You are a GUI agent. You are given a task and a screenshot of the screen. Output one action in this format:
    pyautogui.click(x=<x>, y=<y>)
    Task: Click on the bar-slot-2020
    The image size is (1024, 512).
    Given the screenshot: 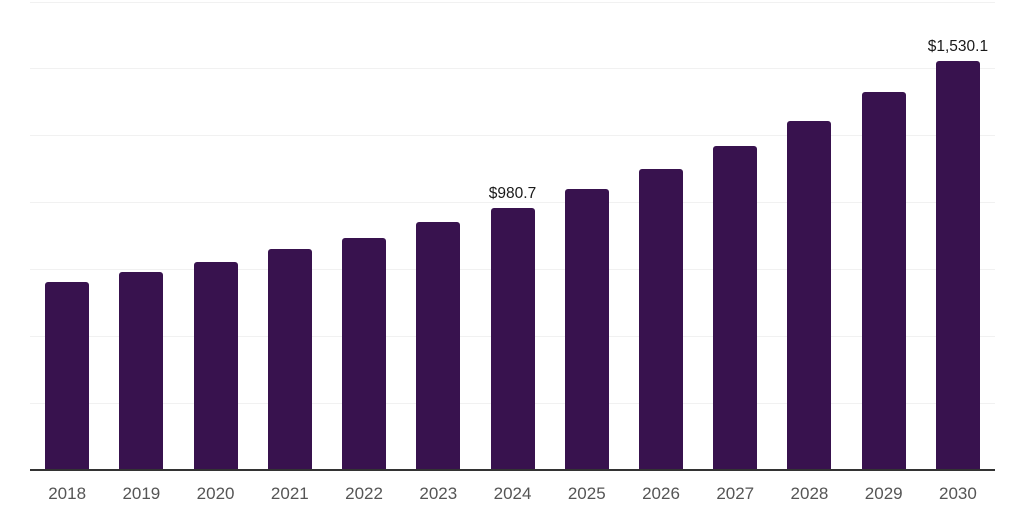 What is the action you would take?
    pyautogui.click(x=215, y=236)
    